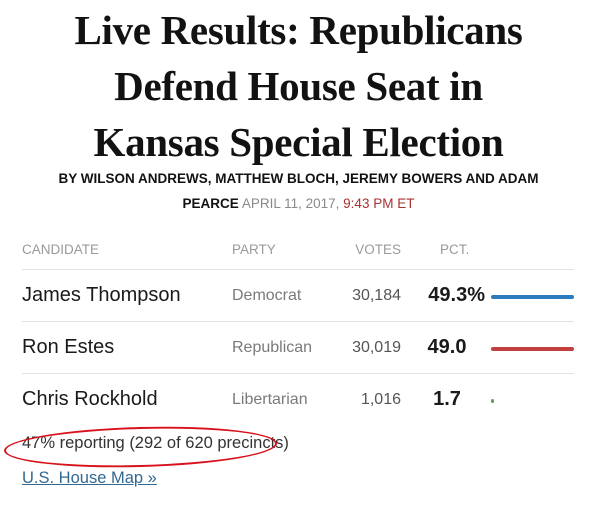 This screenshot has width=597, height=505. What do you see at coordinates (447, 399) in the screenshot?
I see `candidate-pct: 1.7` at bounding box center [447, 399].